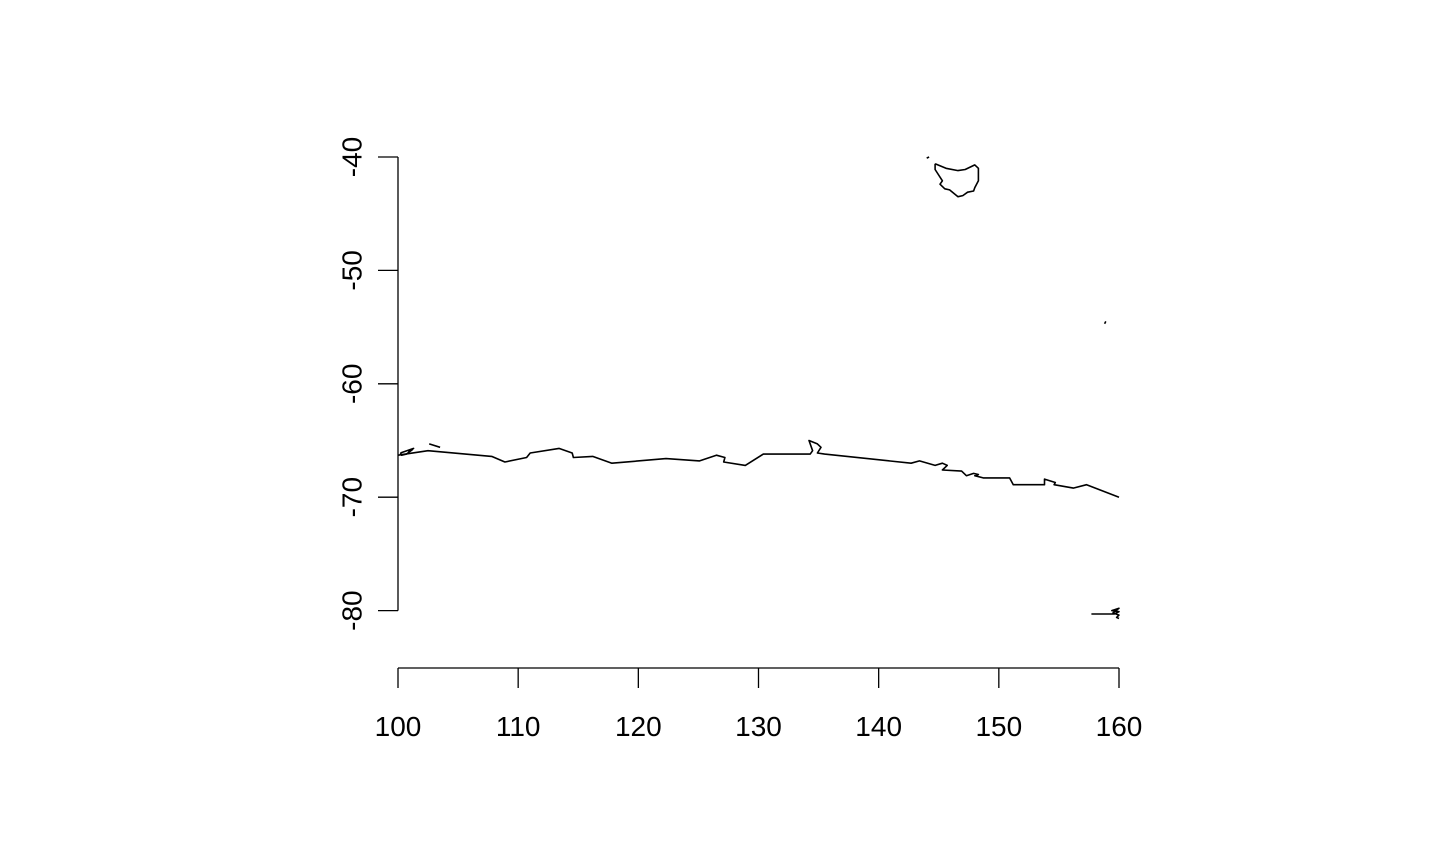  I want to click on y-tick-label: -40, so click(352, 157).